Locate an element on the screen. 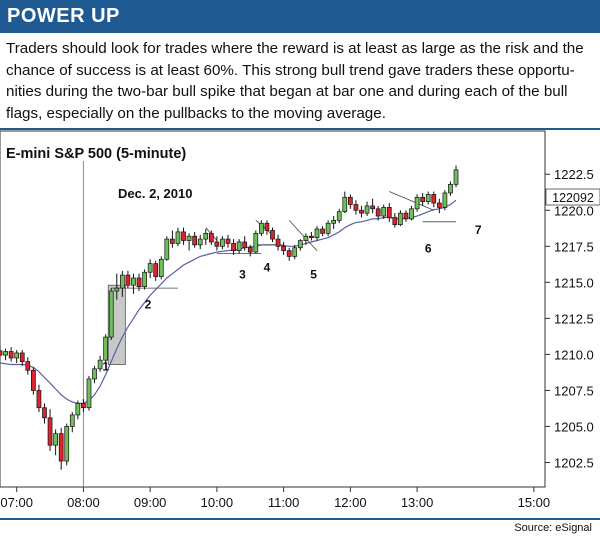  header-bar: POWER UP is located at coordinates (300, 16).